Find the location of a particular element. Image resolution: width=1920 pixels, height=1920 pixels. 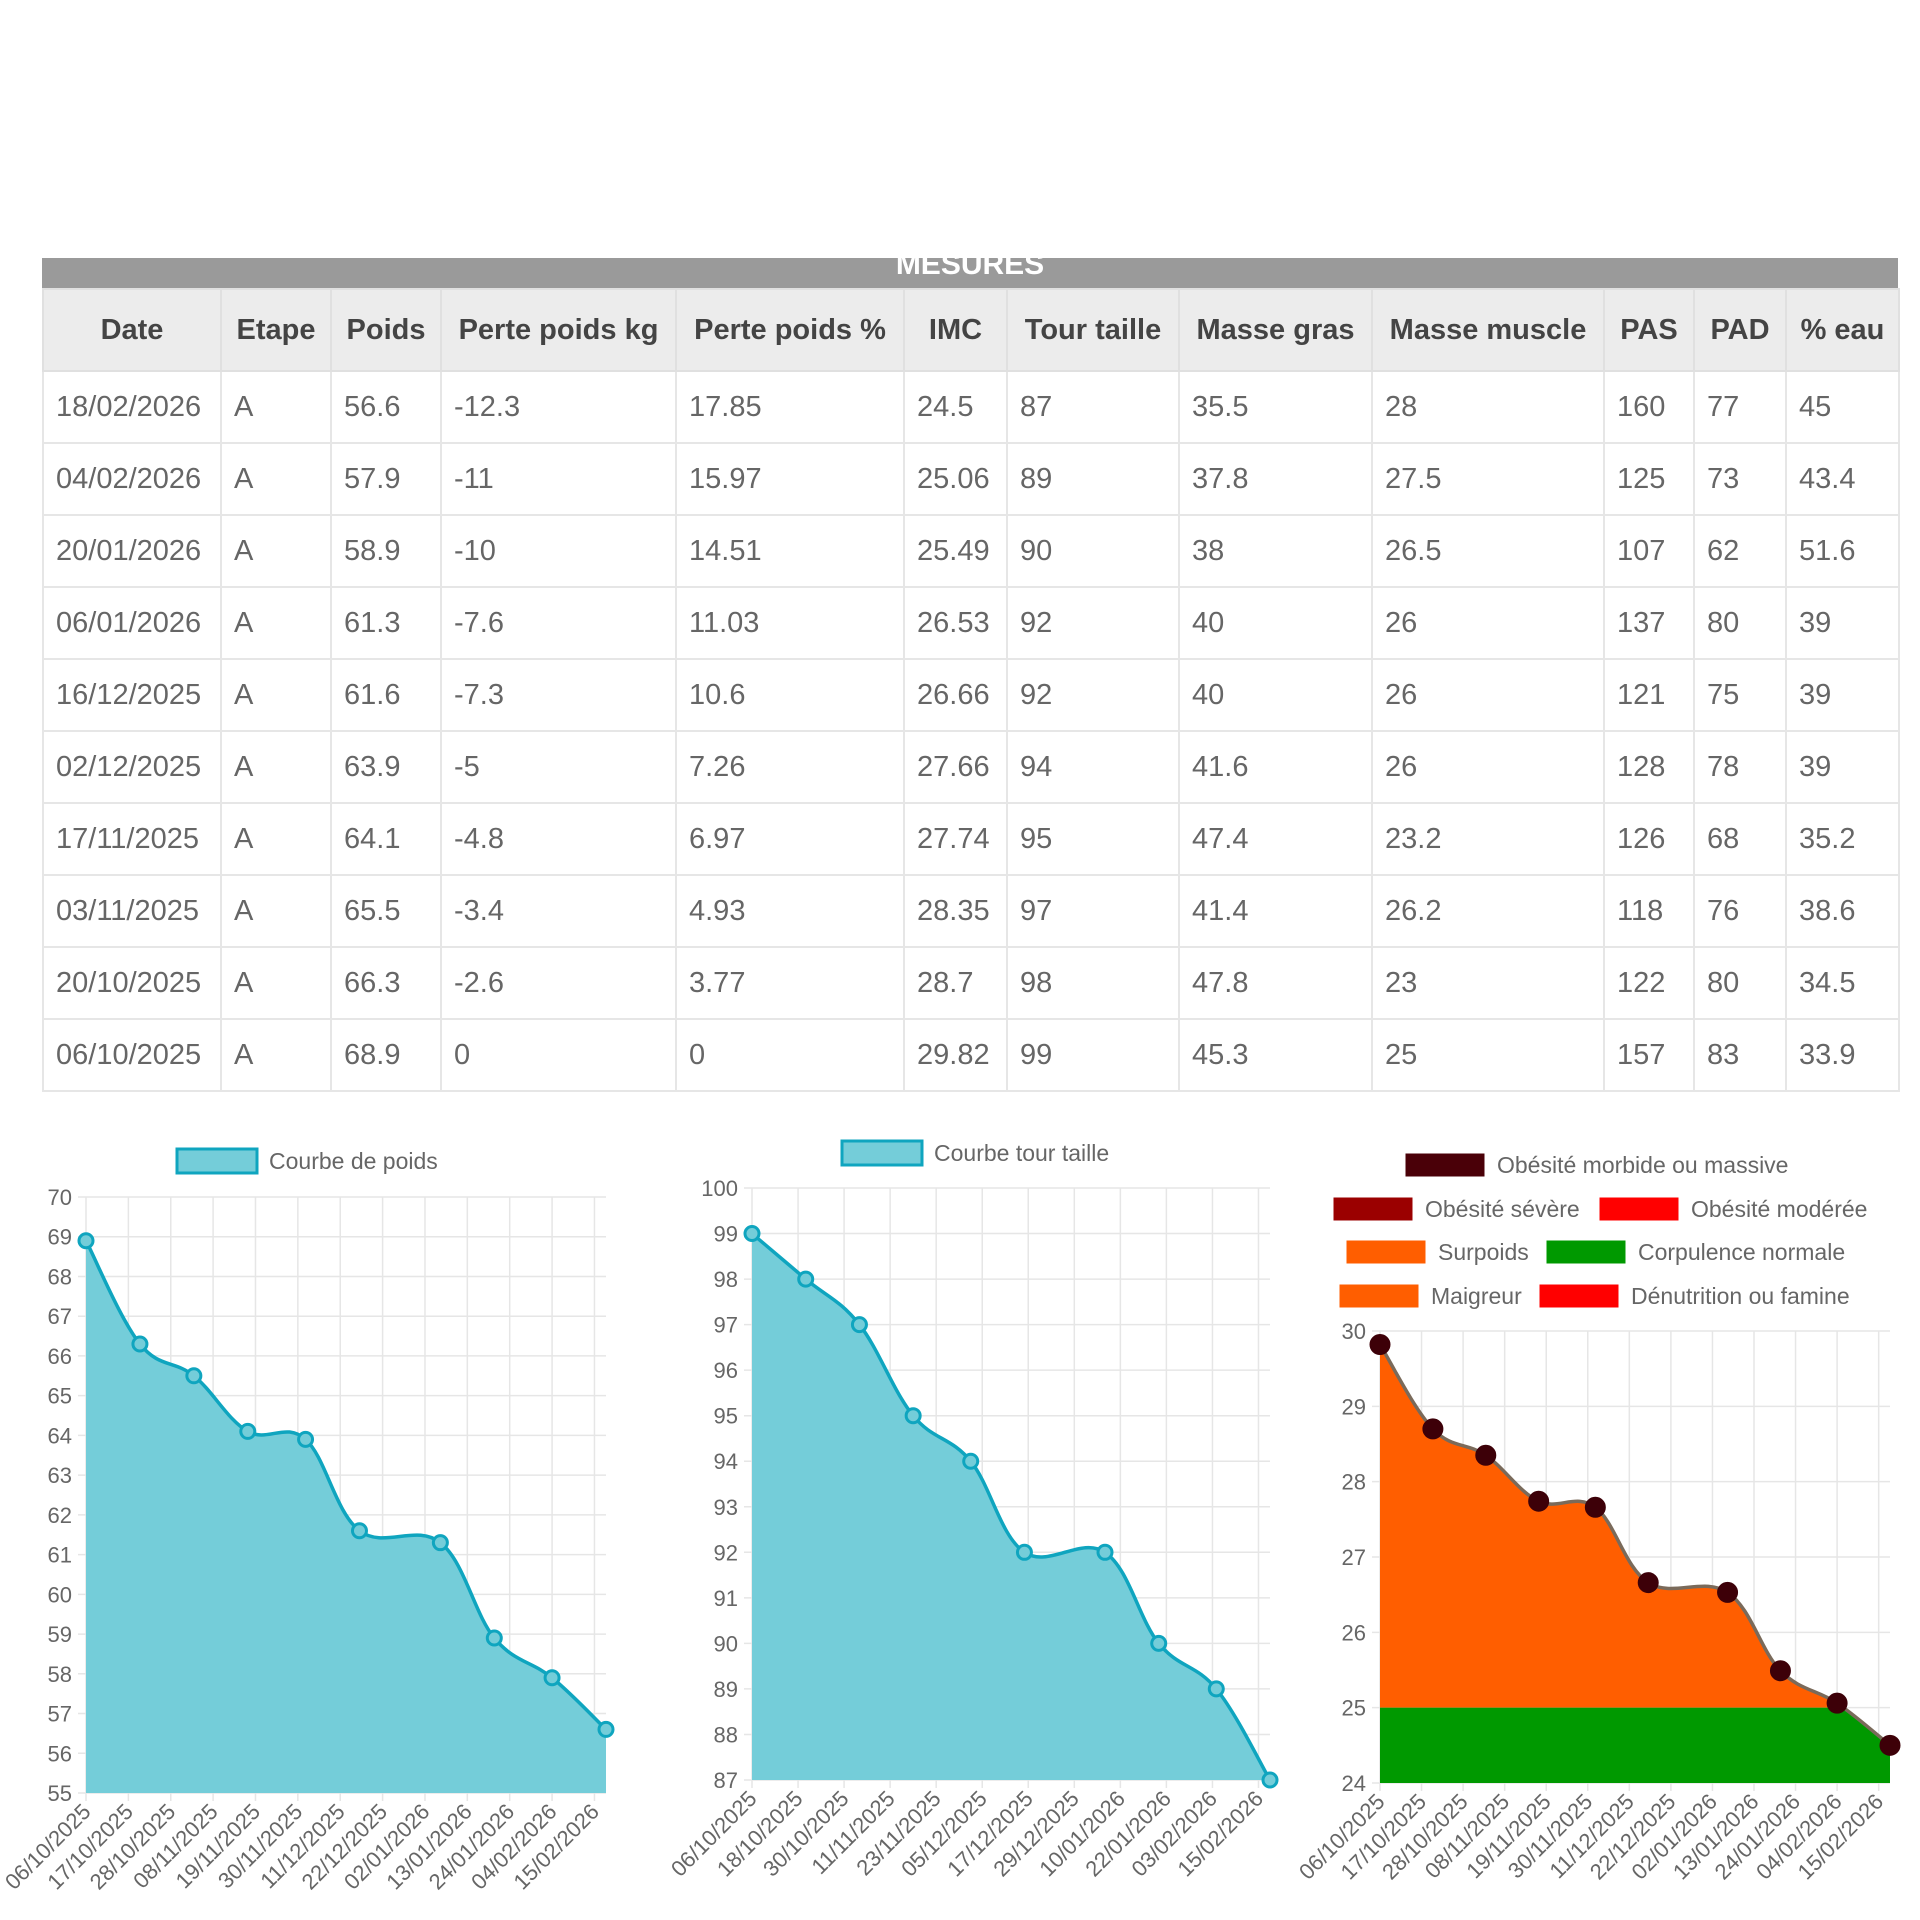

legend-swatch is located at coordinates (1579, 1296).